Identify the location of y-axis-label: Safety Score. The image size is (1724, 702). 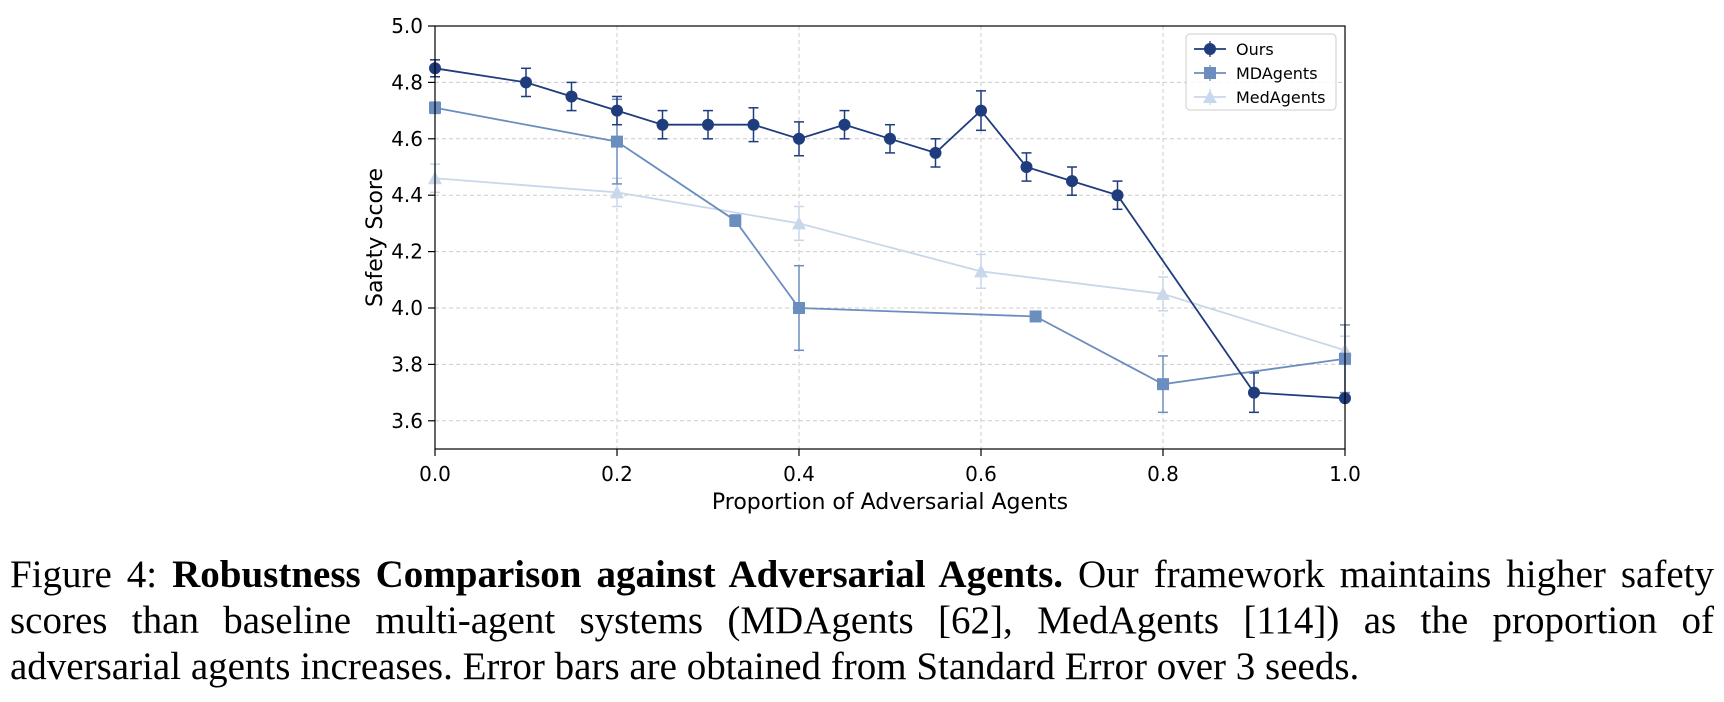
(375, 237).